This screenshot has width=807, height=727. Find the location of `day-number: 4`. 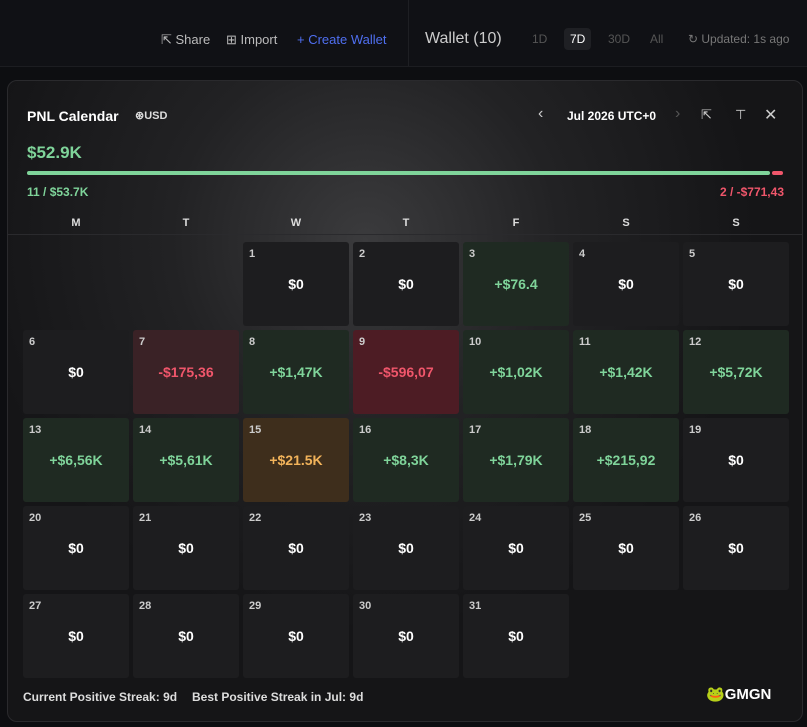

day-number: 4 is located at coordinates (582, 254).